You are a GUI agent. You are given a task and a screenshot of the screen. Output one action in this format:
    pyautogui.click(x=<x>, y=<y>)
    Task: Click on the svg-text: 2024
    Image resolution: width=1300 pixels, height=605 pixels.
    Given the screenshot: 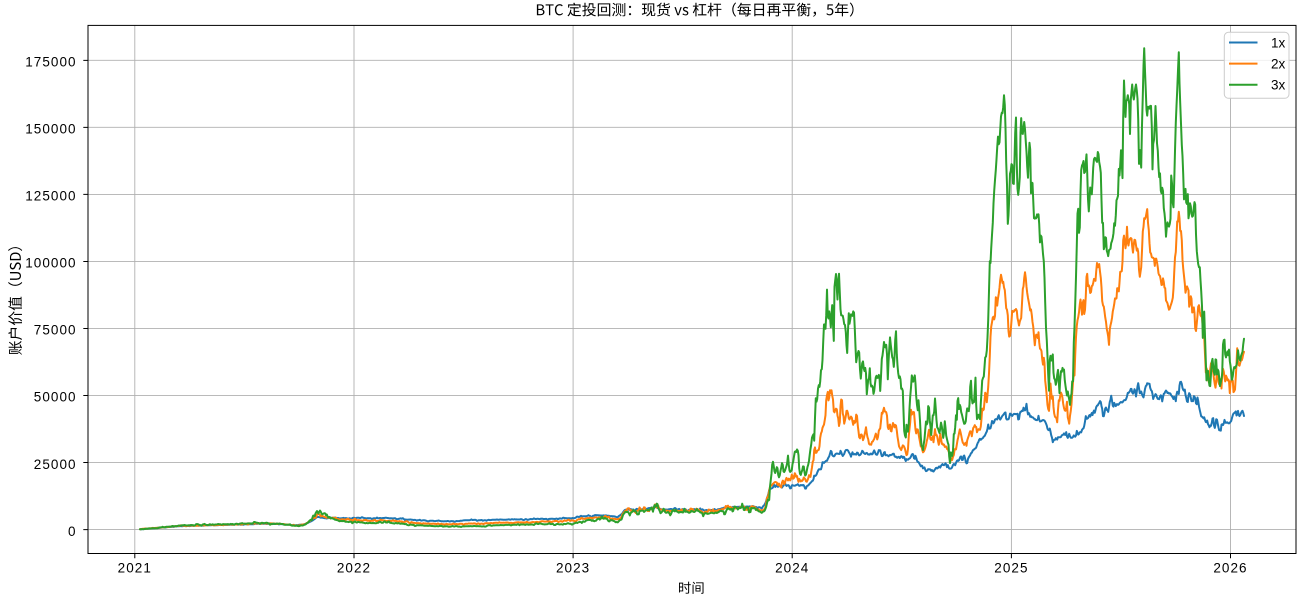 What is the action you would take?
    pyautogui.click(x=792, y=568)
    